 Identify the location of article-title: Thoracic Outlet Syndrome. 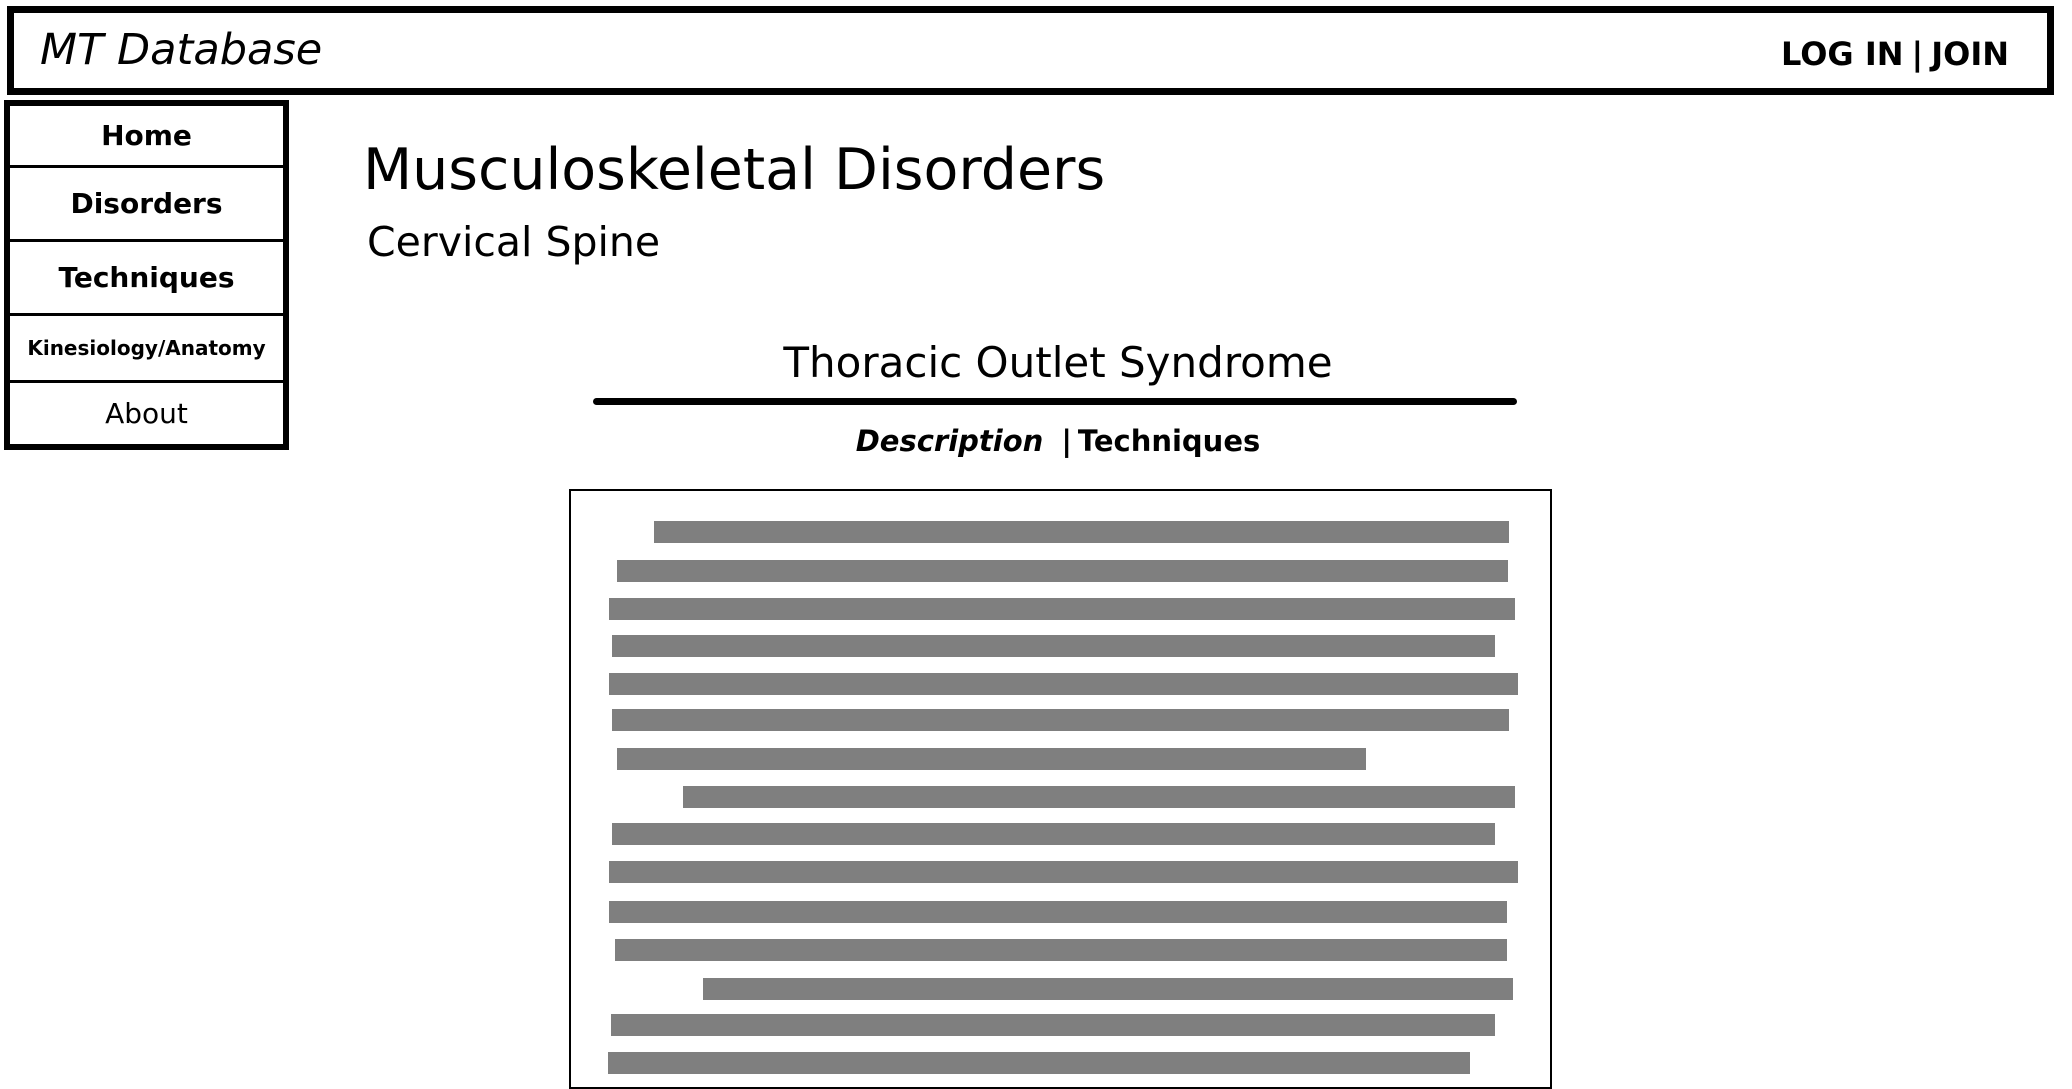
(1058, 362).